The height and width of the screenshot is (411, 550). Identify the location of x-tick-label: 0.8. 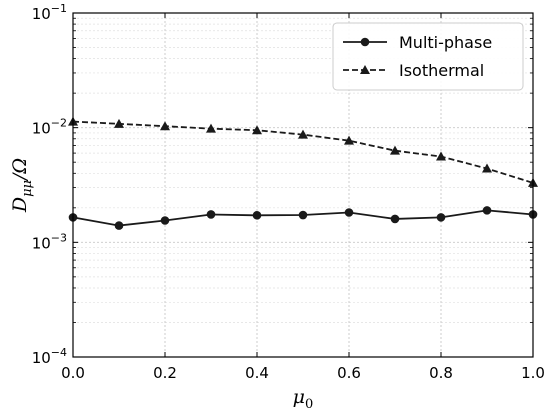
(441, 373).